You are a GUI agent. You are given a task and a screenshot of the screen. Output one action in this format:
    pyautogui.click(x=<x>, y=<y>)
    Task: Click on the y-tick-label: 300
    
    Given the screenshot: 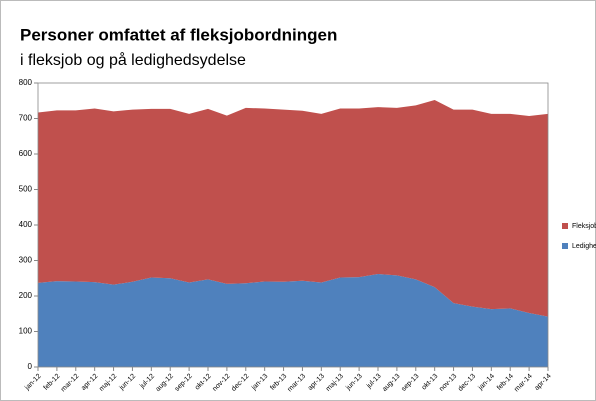 What is the action you would take?
    pyautogui.click(x=26, y=260)
    